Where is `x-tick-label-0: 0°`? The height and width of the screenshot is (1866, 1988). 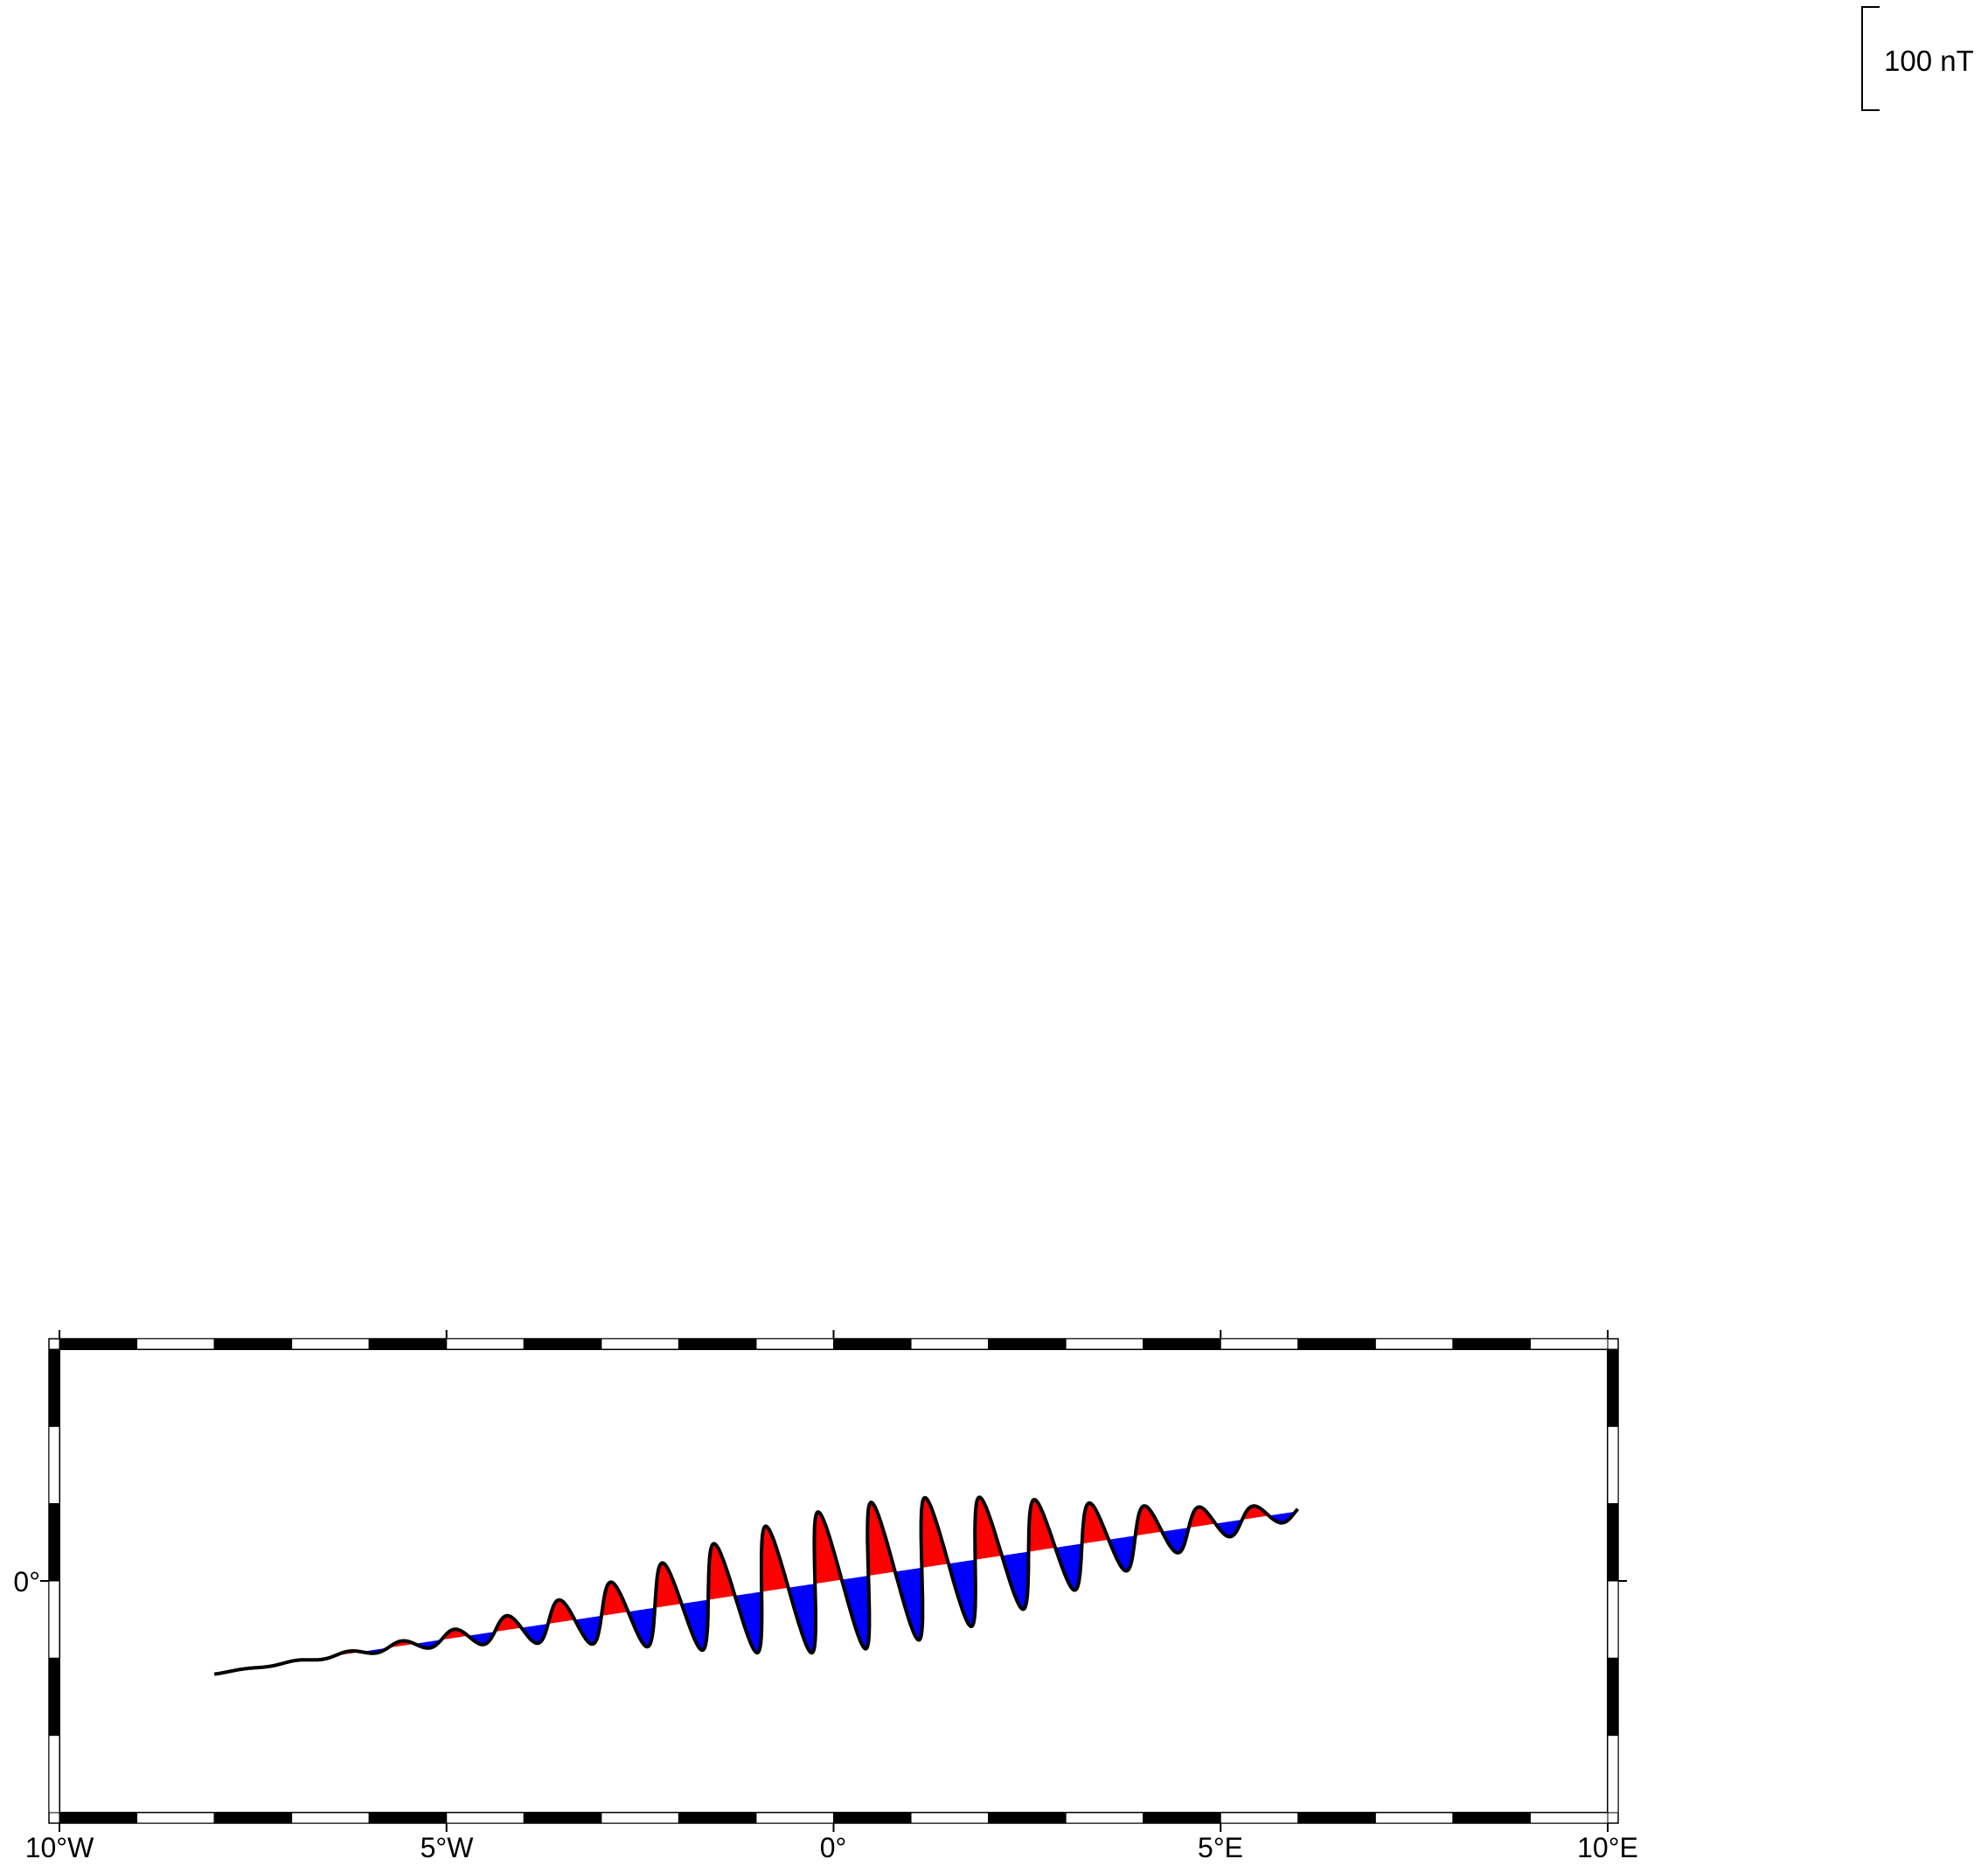 x-tick-label-0: 0° is located at coordinates (833, 1847).